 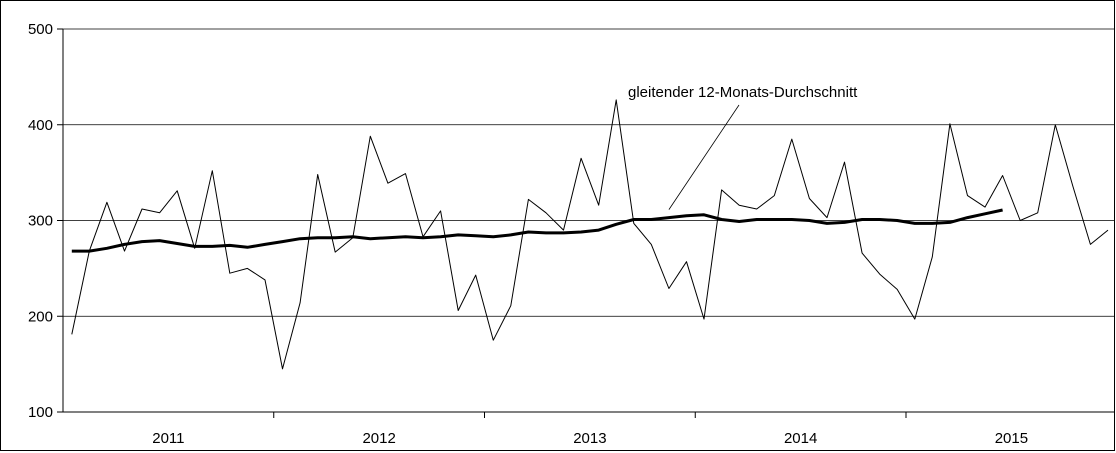 I want to click on x-tick-label-2015: 2015, so click(x=1011, y=438).